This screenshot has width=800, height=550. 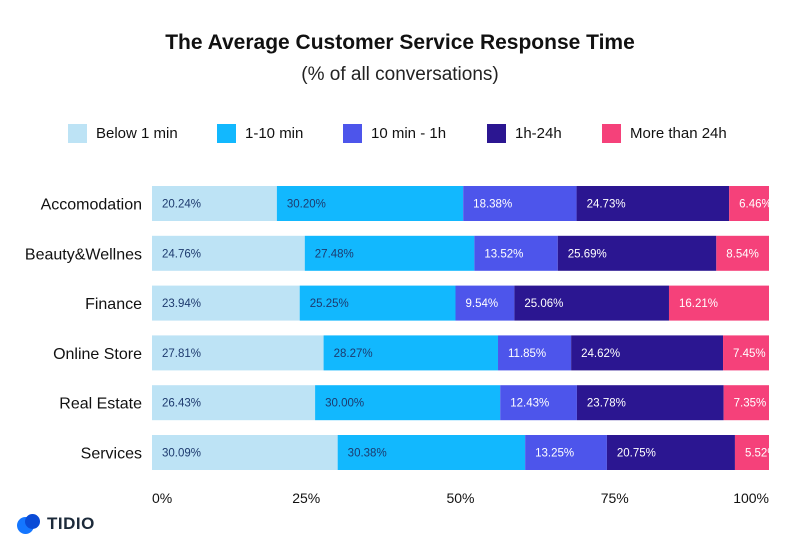 What do you see at coordinates (181, 254) in the screenshot?
I see `data-label: 24.76%` at bounding box center [181, 254].